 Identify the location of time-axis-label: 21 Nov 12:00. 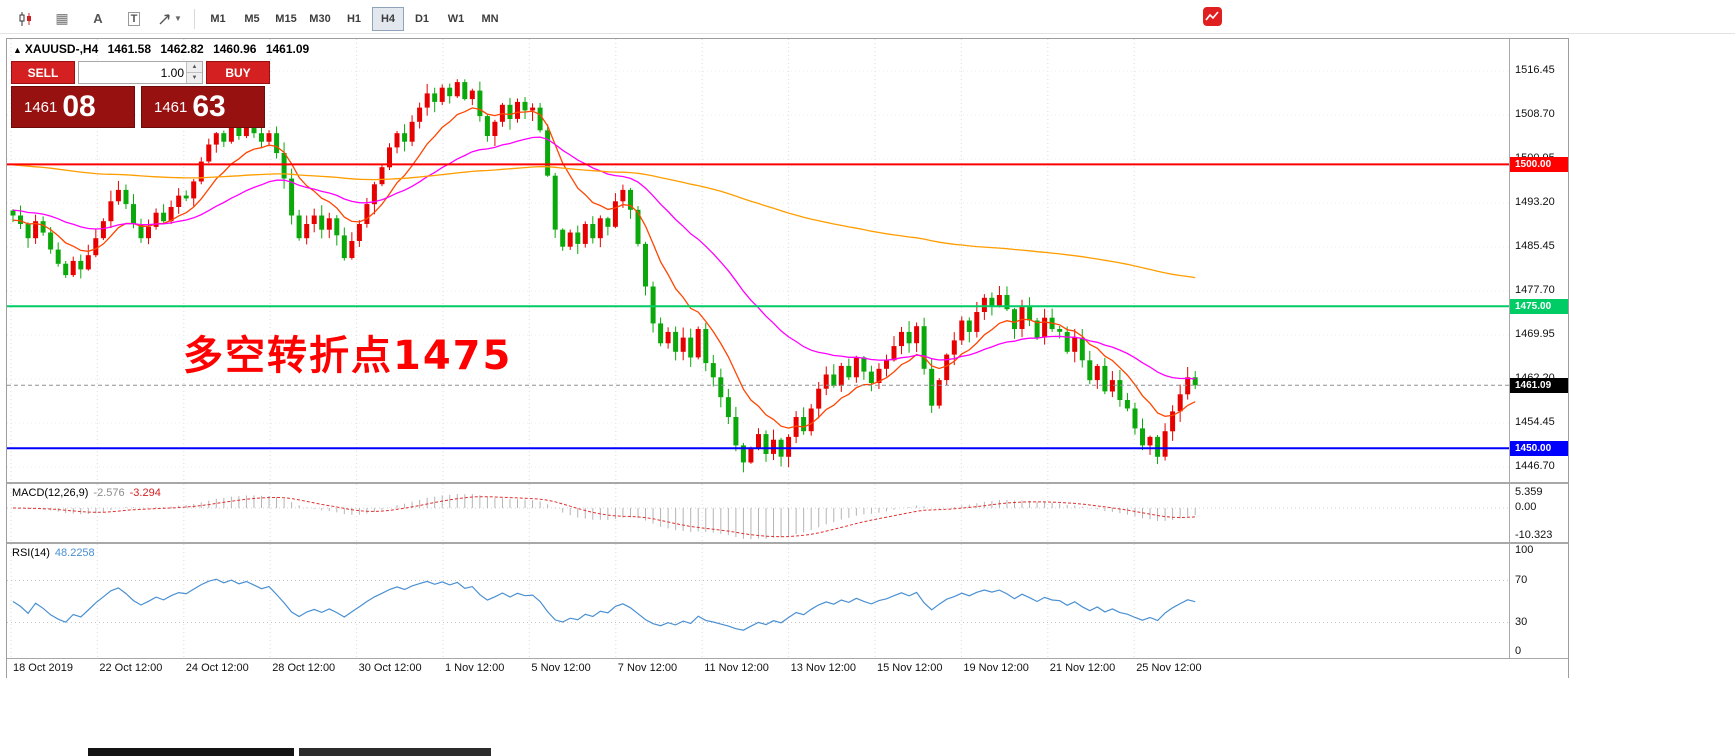
(1082, 668).